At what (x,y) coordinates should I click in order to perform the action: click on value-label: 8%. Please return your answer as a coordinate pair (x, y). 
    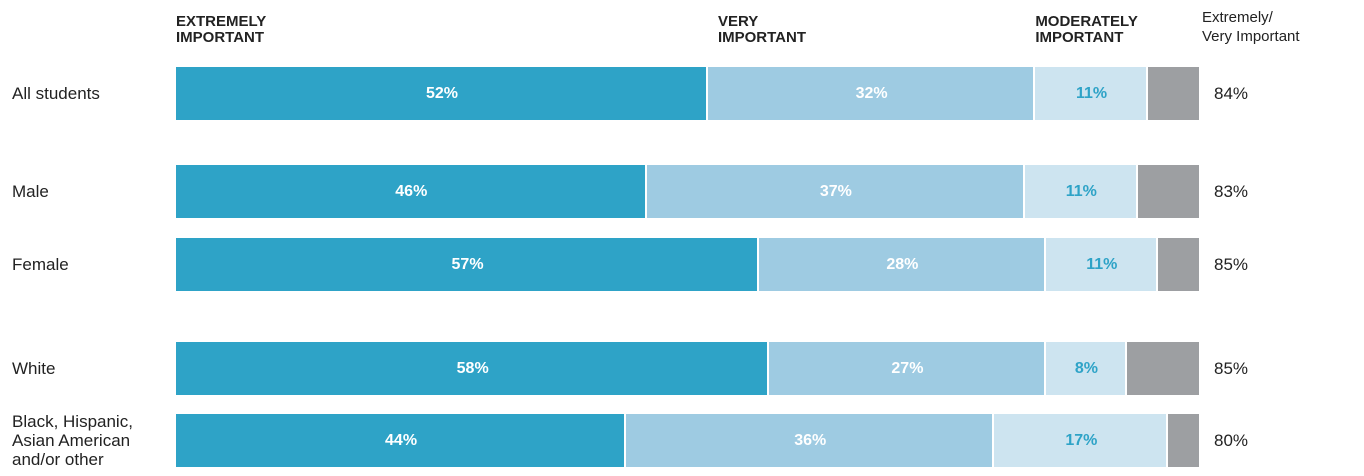
    Looking at the image, I should click on (1086, 368).